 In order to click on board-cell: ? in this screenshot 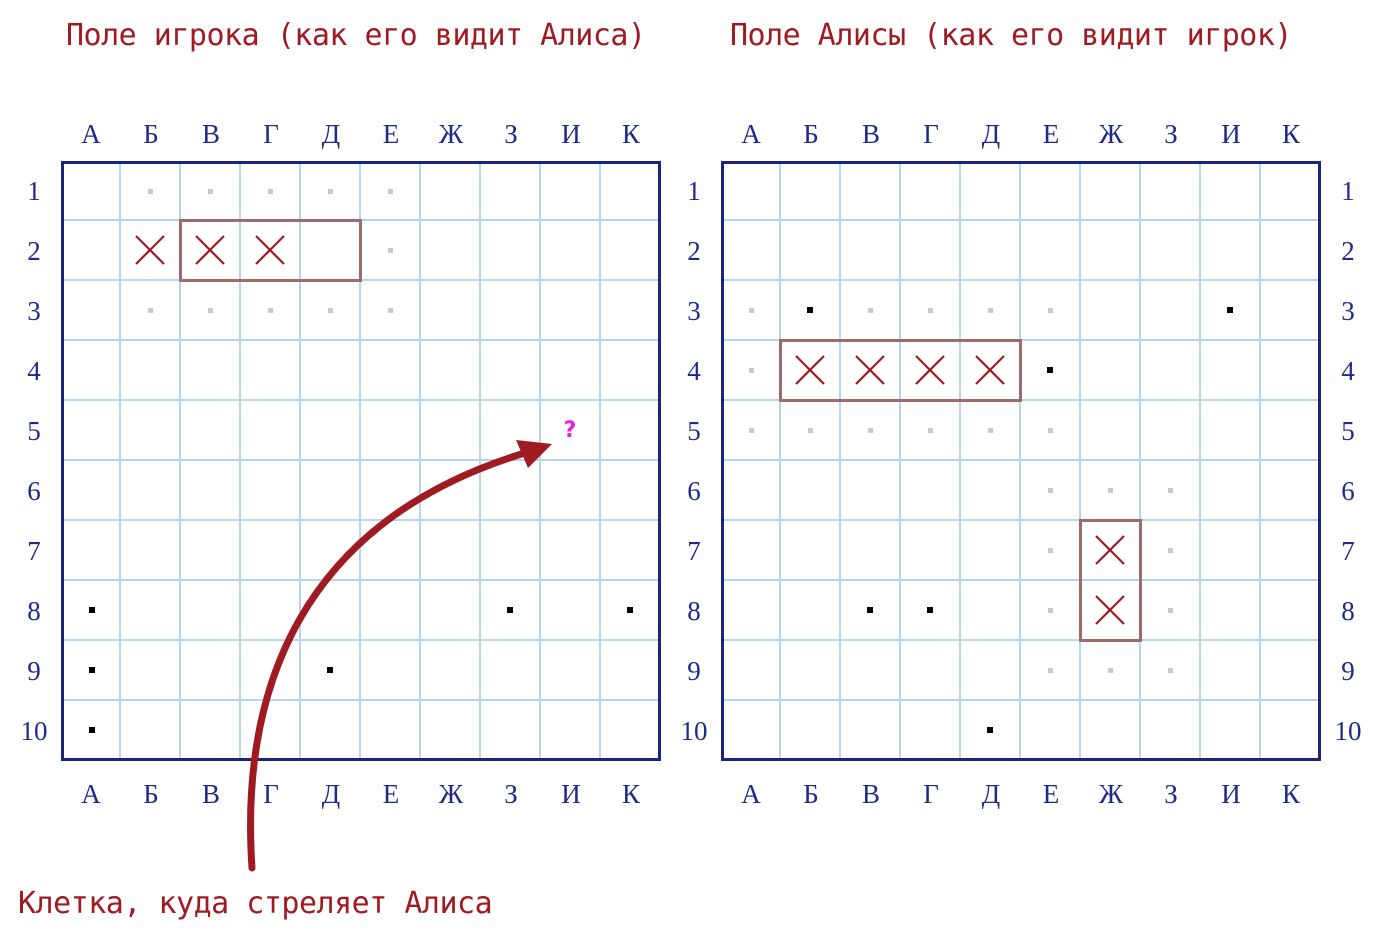, I will do `click(571, 431)`.